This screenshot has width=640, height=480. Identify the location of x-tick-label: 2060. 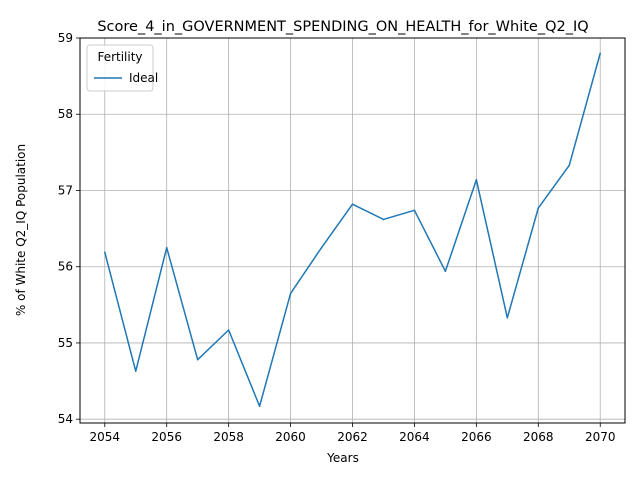
(290, 437).